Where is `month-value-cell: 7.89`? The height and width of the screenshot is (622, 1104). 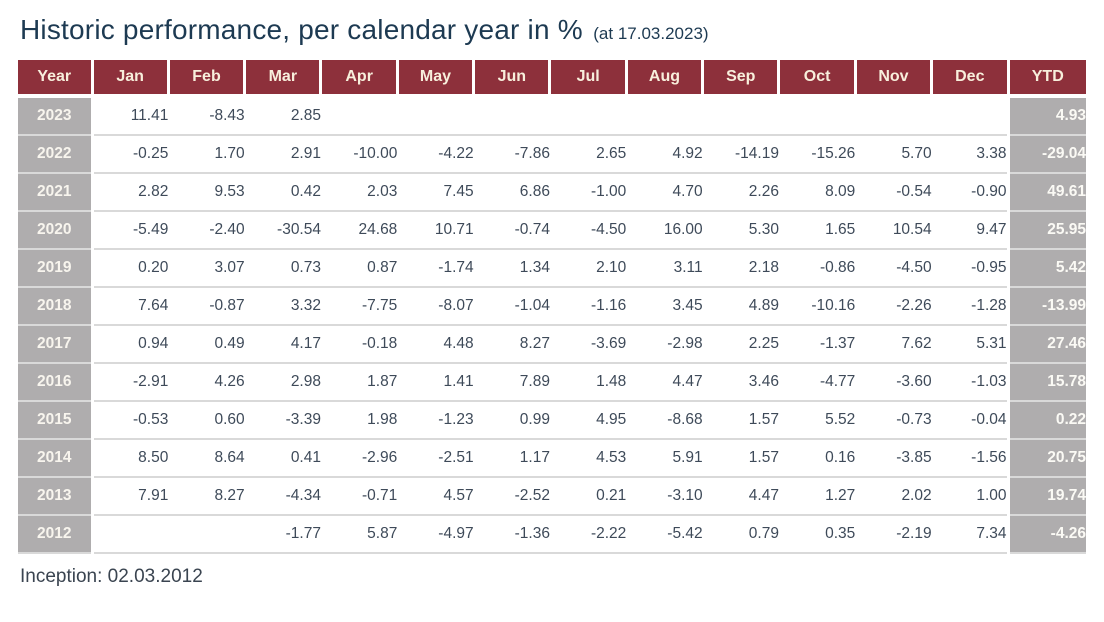
month-value-cell: 7.89 is located at coordinates (511, 382).